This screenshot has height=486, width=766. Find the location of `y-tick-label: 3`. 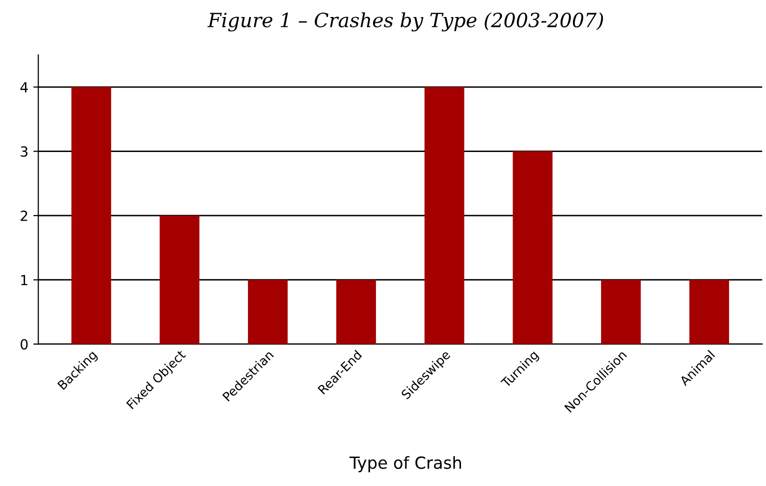

y-tick-label: 3 is located at coordinates (24, 151).